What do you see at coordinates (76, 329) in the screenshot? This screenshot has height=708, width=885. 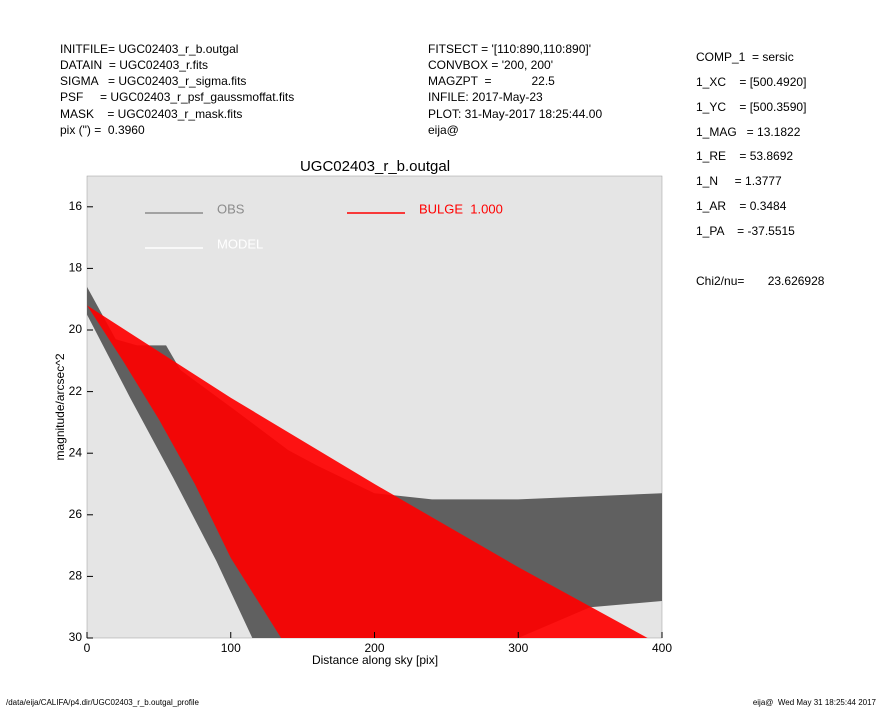 I see `y-tick-label: 20` at bounding box center [76, 329].